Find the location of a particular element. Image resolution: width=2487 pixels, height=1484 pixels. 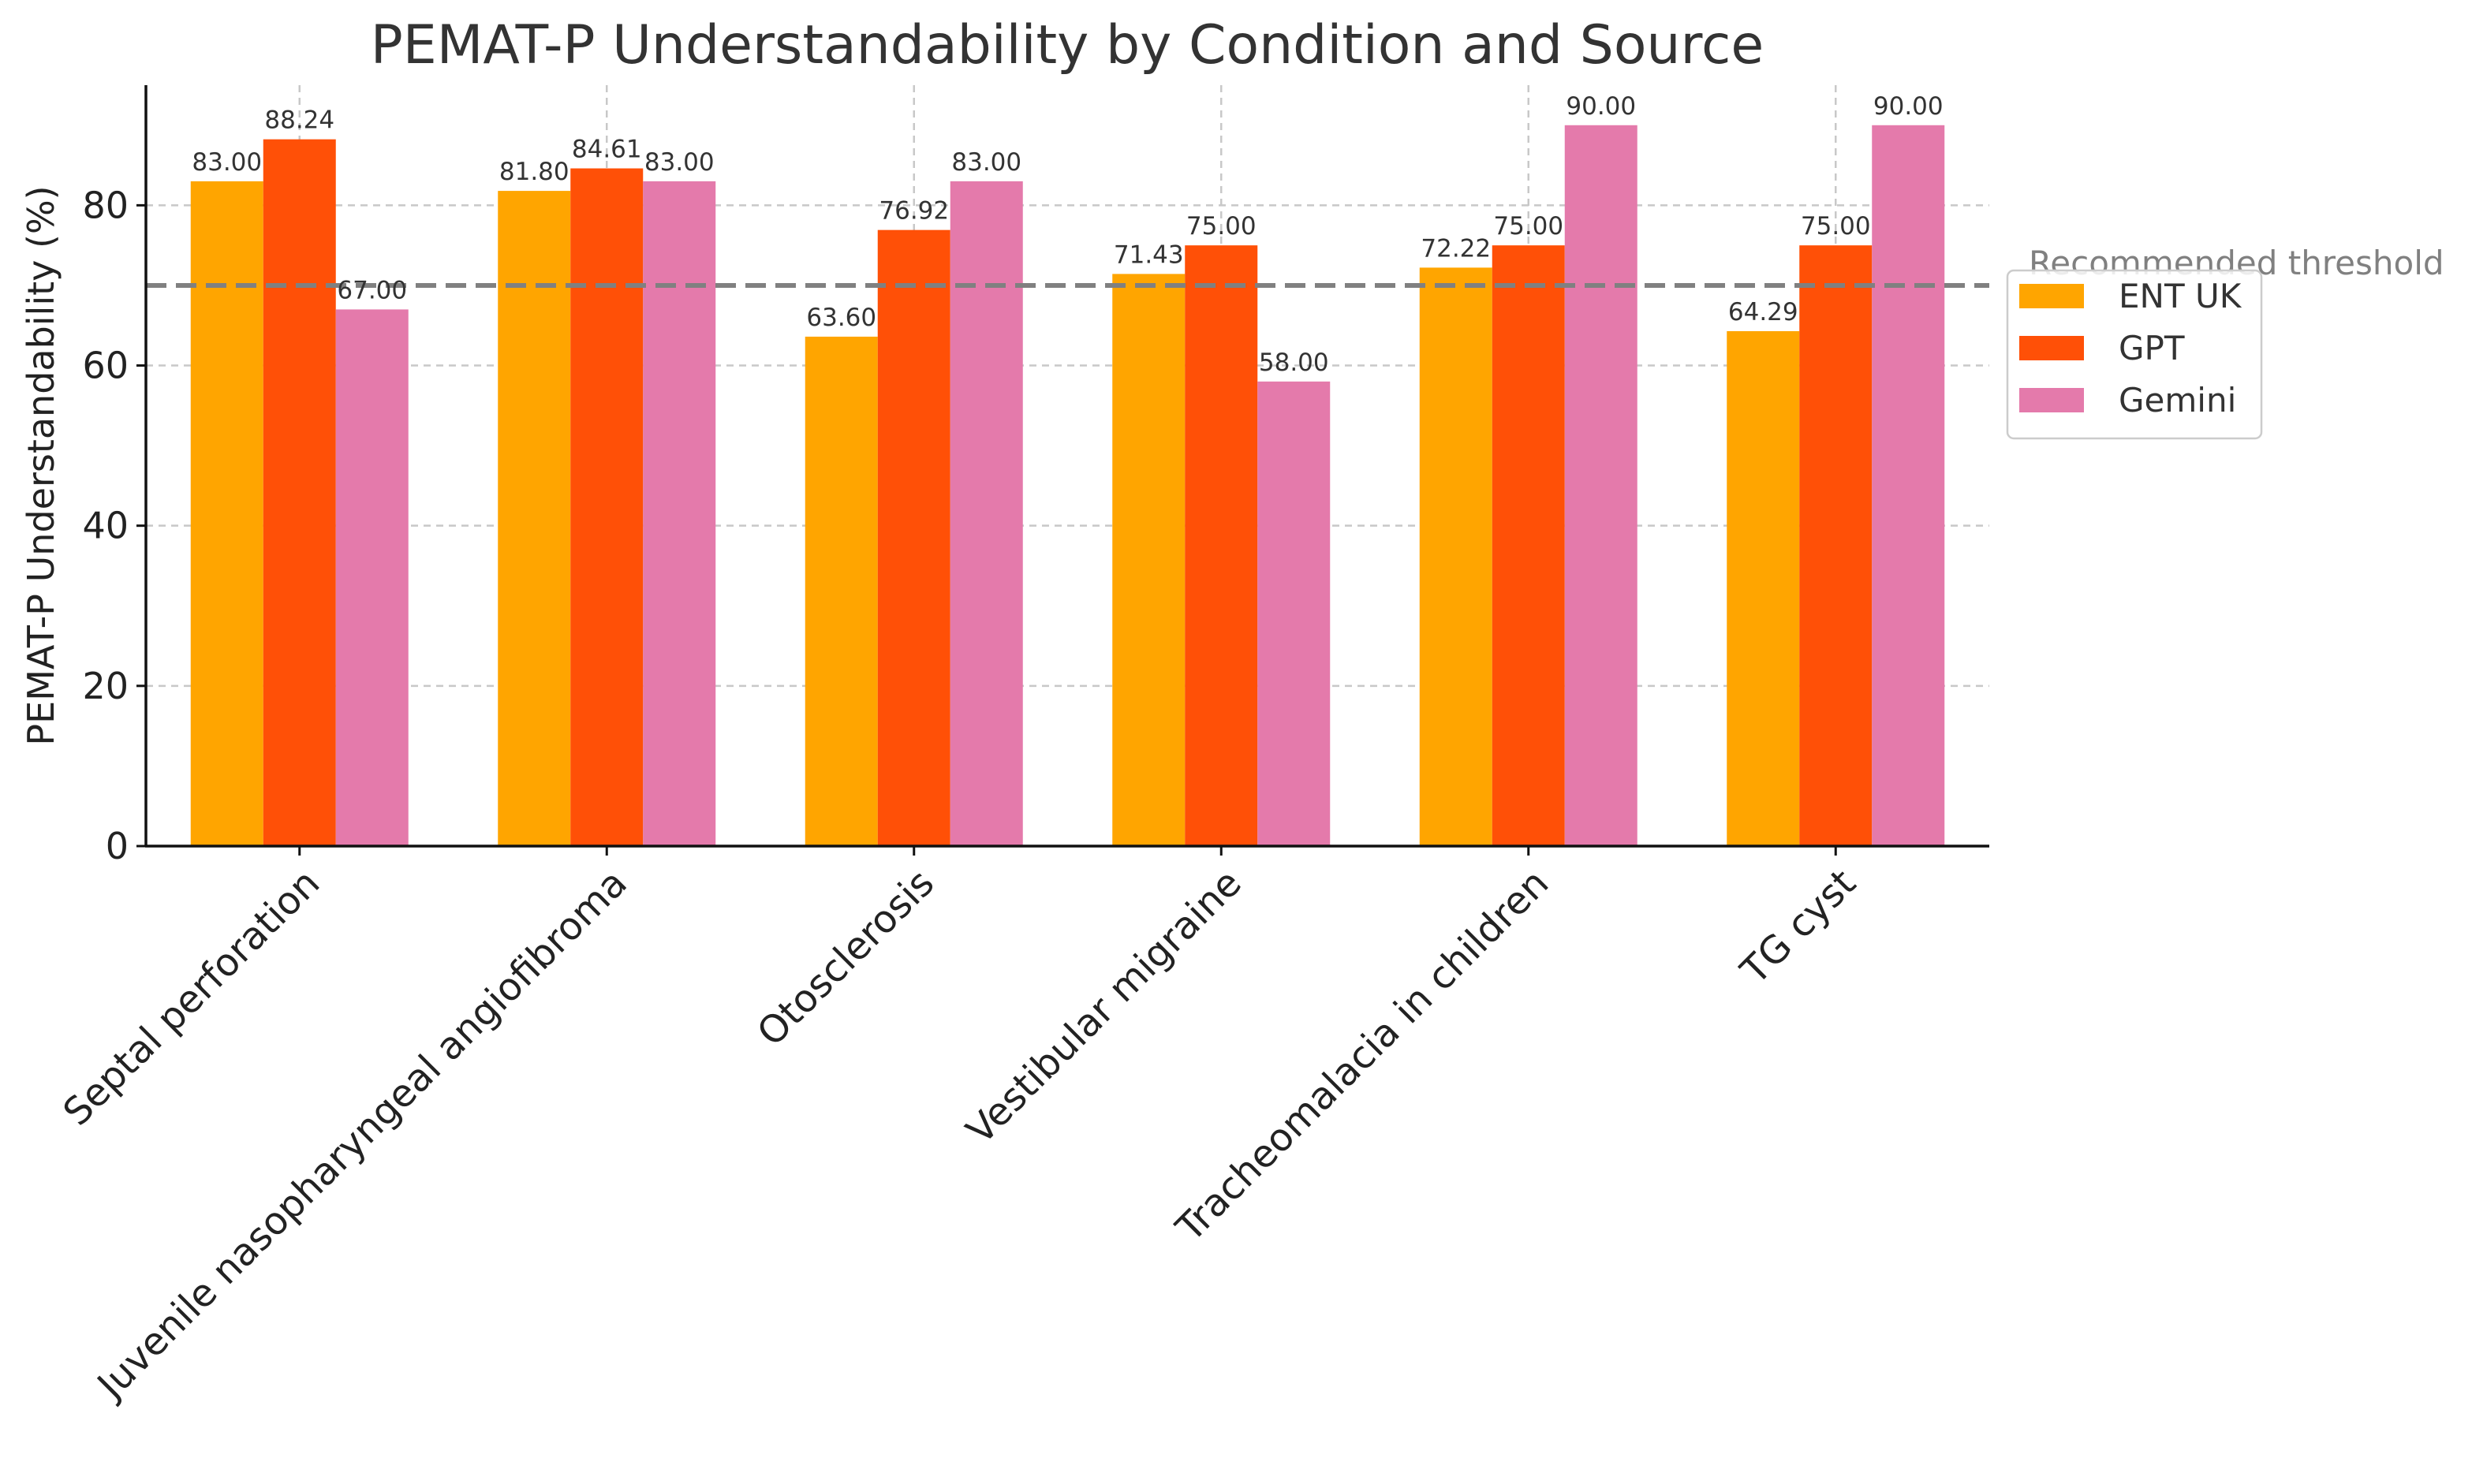

x-tick-label: Tracheomalacia in children is located at coordinates (1362, 1056).